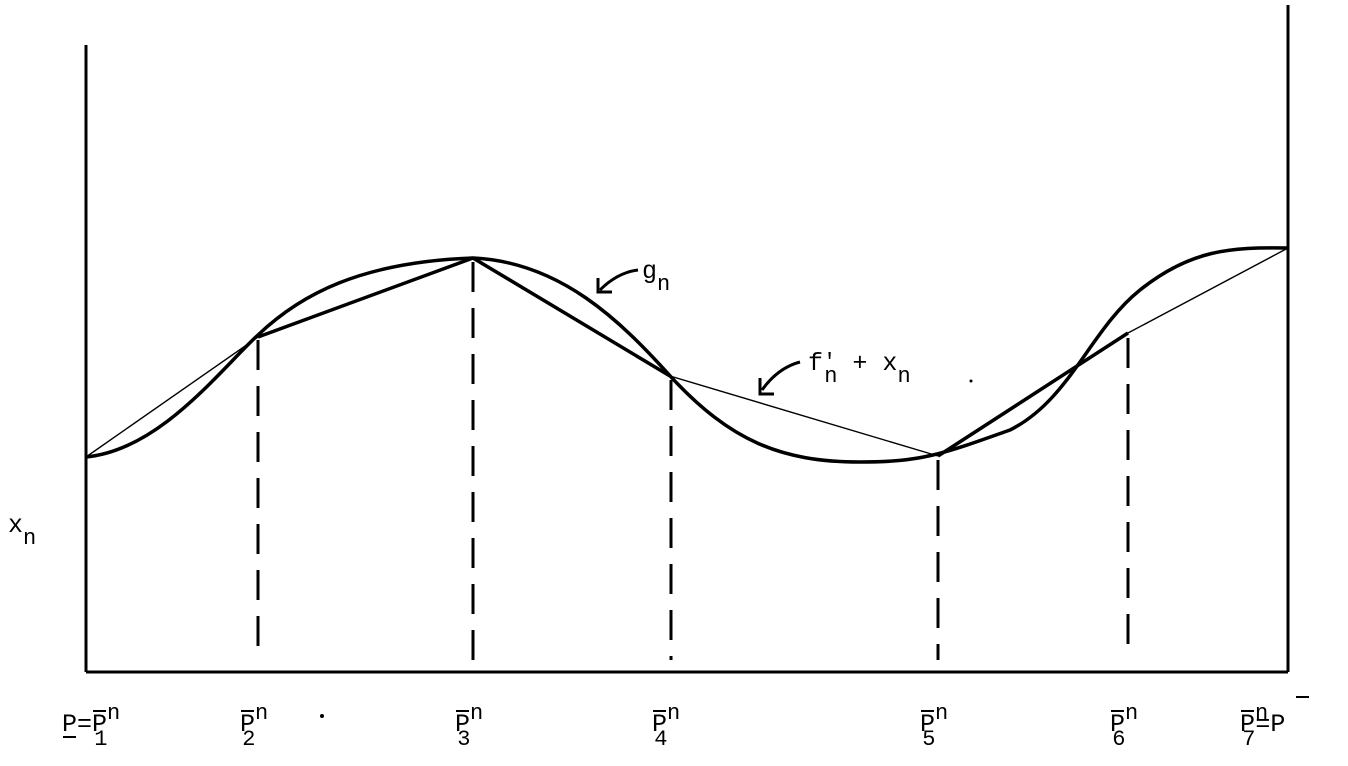 This screenshot has width=1348, height=766. I want to click on svg-text:Pn3: Pn 3, so click(469, 726).